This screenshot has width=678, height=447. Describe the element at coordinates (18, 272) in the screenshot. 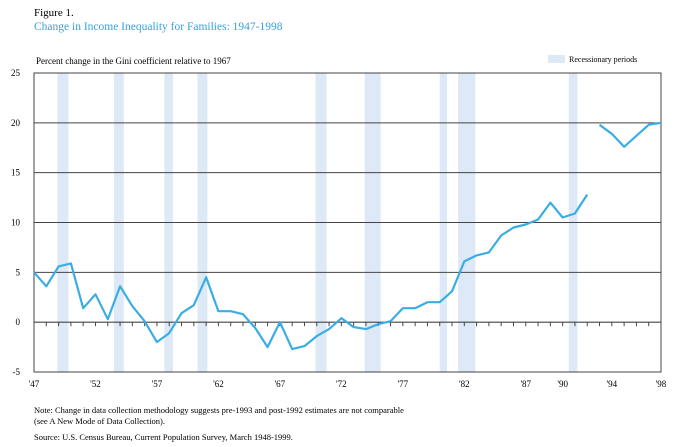

I see `y-tick-label: 5` at that location.